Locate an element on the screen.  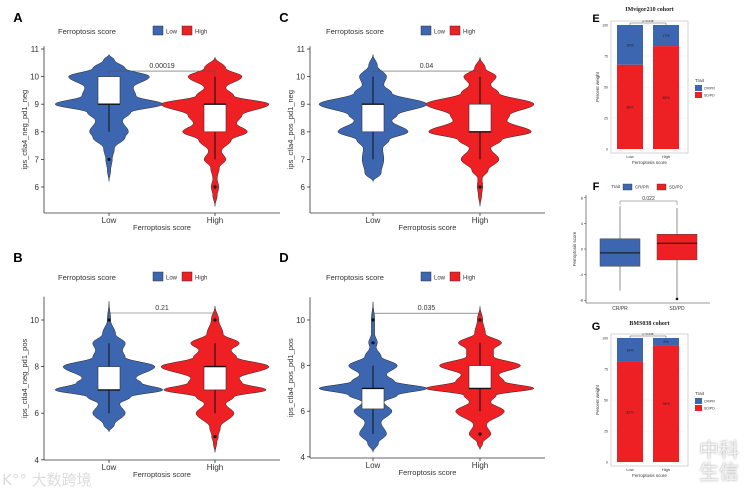
bar-label: 6% is located at coordinates (665, 342).